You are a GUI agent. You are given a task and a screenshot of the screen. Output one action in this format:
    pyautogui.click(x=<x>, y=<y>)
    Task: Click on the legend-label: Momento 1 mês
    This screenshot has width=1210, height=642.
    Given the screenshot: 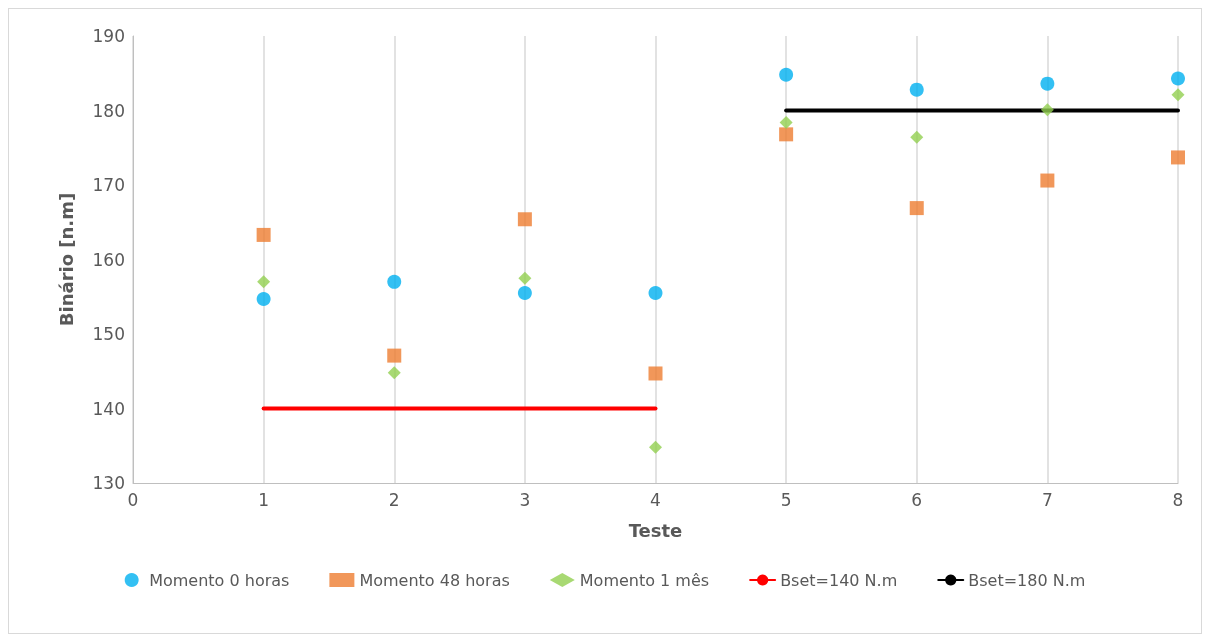 What is the action you would take?
    pyautogui.click(x=644, y=580)
    